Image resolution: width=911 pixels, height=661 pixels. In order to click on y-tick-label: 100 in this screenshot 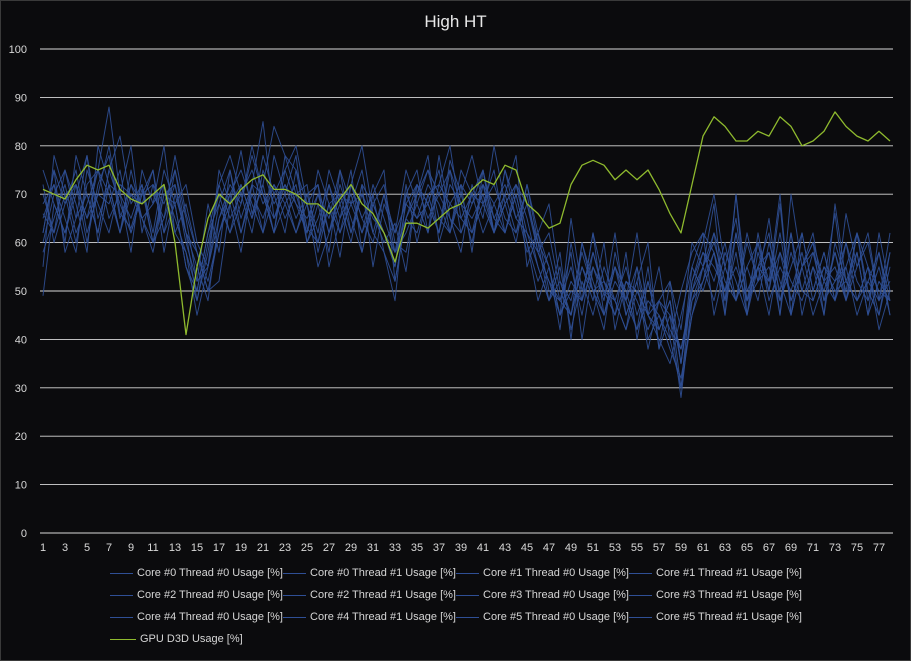, I will do `click(18, 50)`.